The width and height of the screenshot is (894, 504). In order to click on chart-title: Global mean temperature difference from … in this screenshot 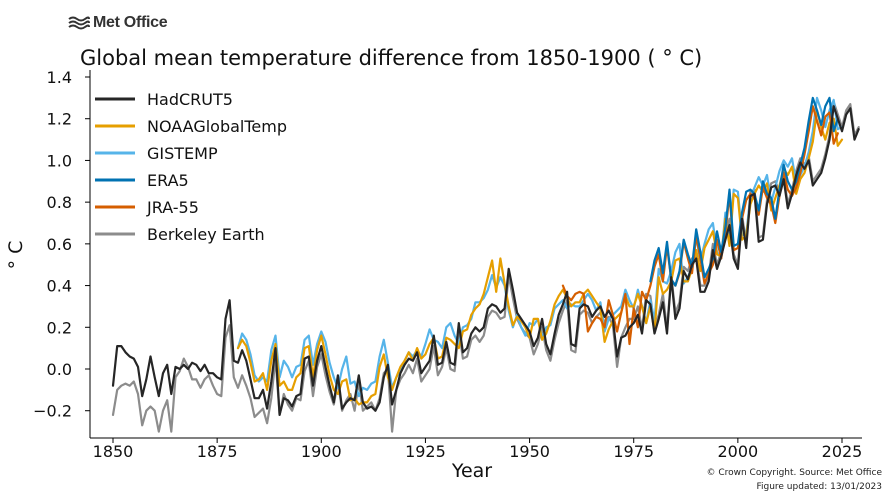, I will do `click(391, 58)`.